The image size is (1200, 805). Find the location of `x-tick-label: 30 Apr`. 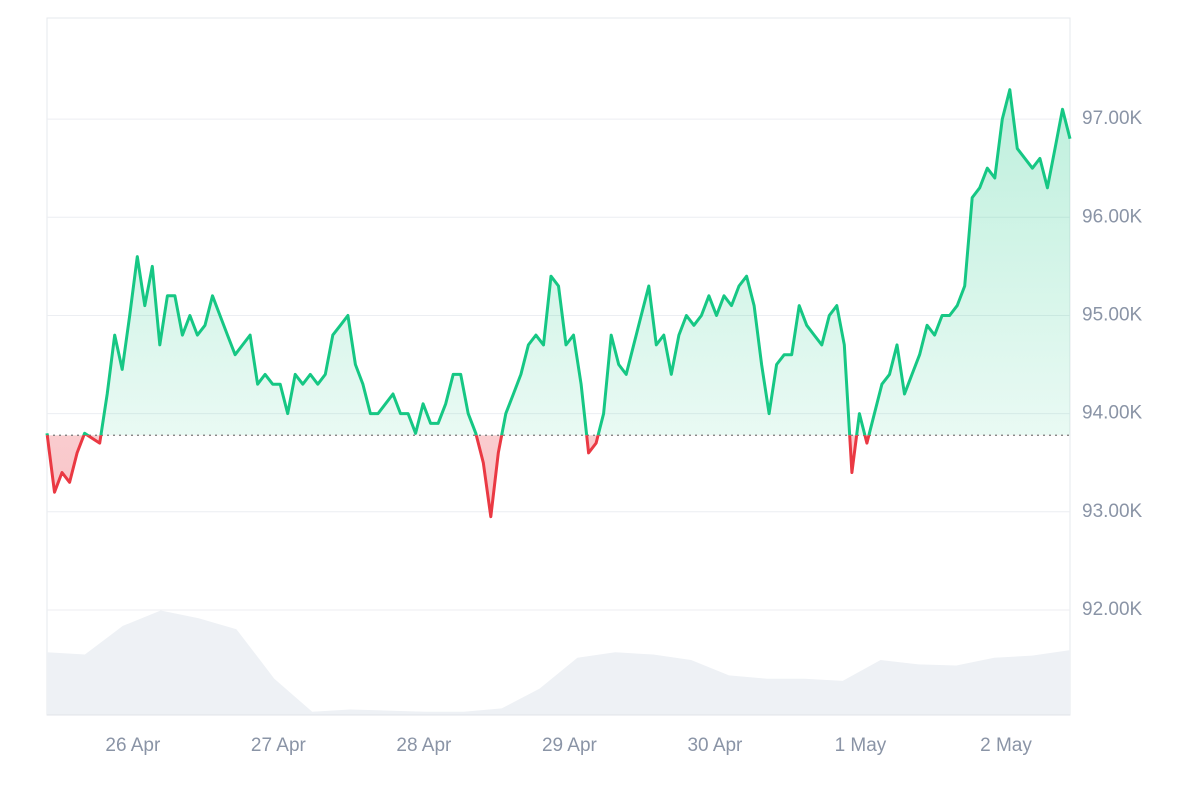

x-tick-label: 30 Apr is located at coordinates (715, 745).